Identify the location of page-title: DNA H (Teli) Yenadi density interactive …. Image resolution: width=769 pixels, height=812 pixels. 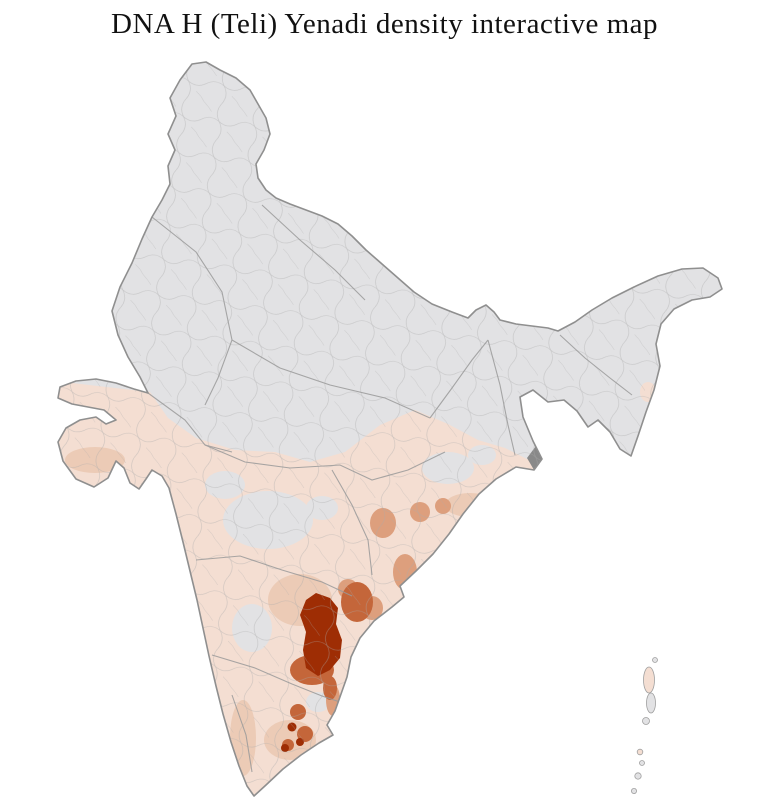
(384, 24).